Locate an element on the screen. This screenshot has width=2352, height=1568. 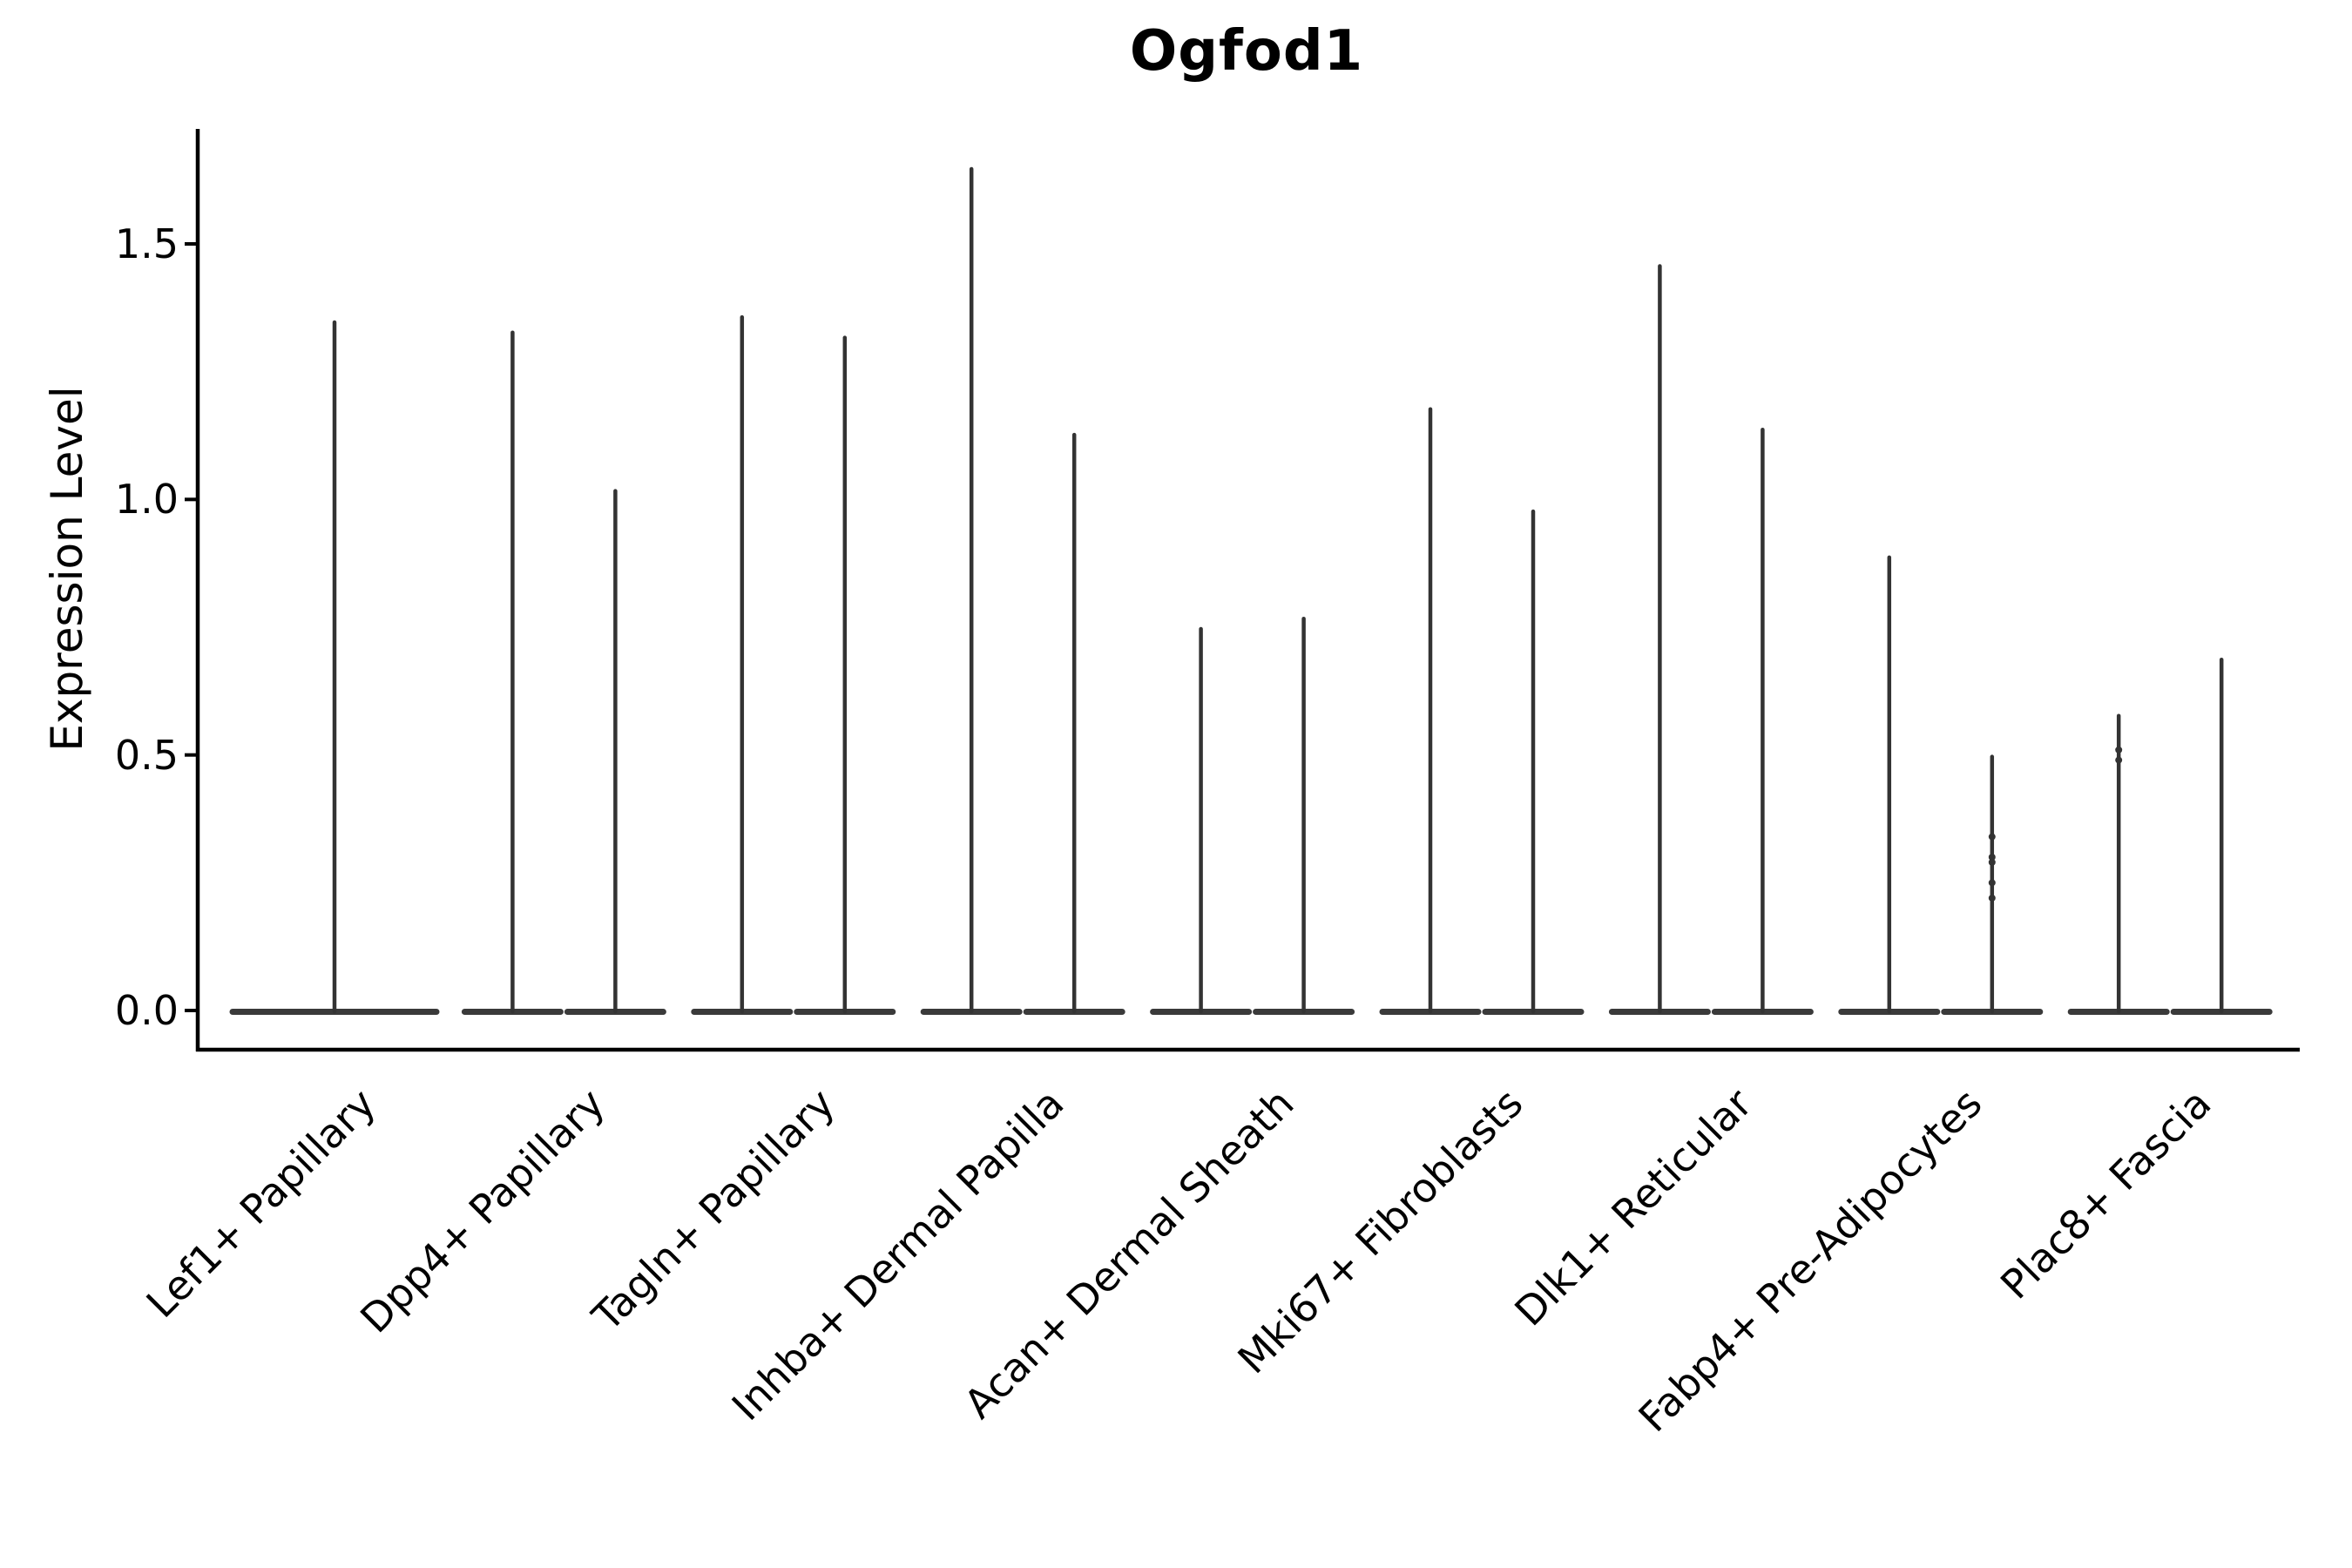
y-tick-label-1: 0.5 is located at coordinates (146, 755).